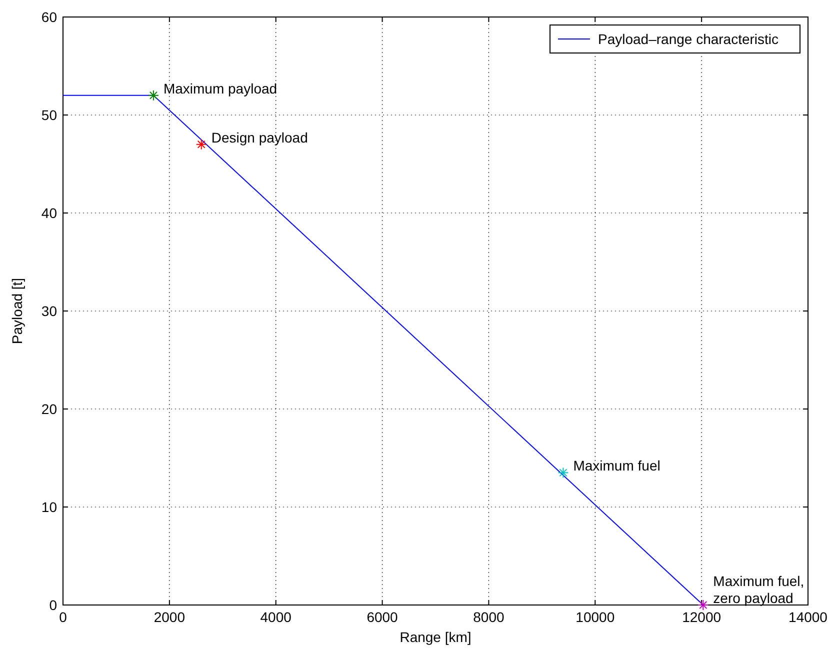 This screenshot has width=831, height=650. I want to click on legend-label: Payload–range characteristic, so click(688, 39).